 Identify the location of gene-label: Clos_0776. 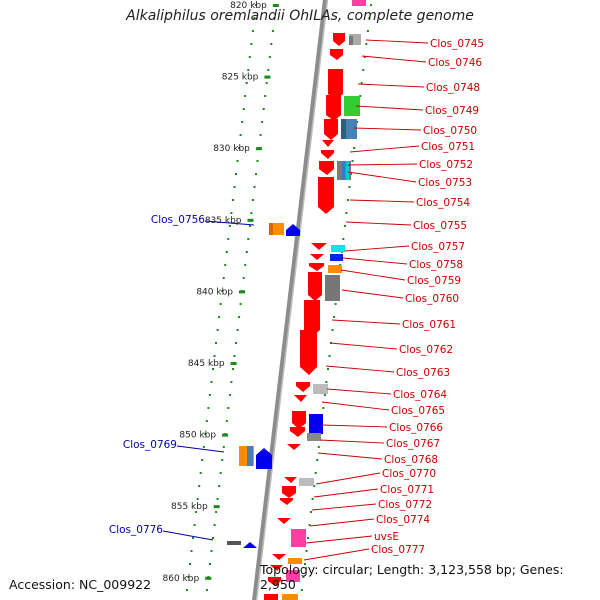
(136, 530).